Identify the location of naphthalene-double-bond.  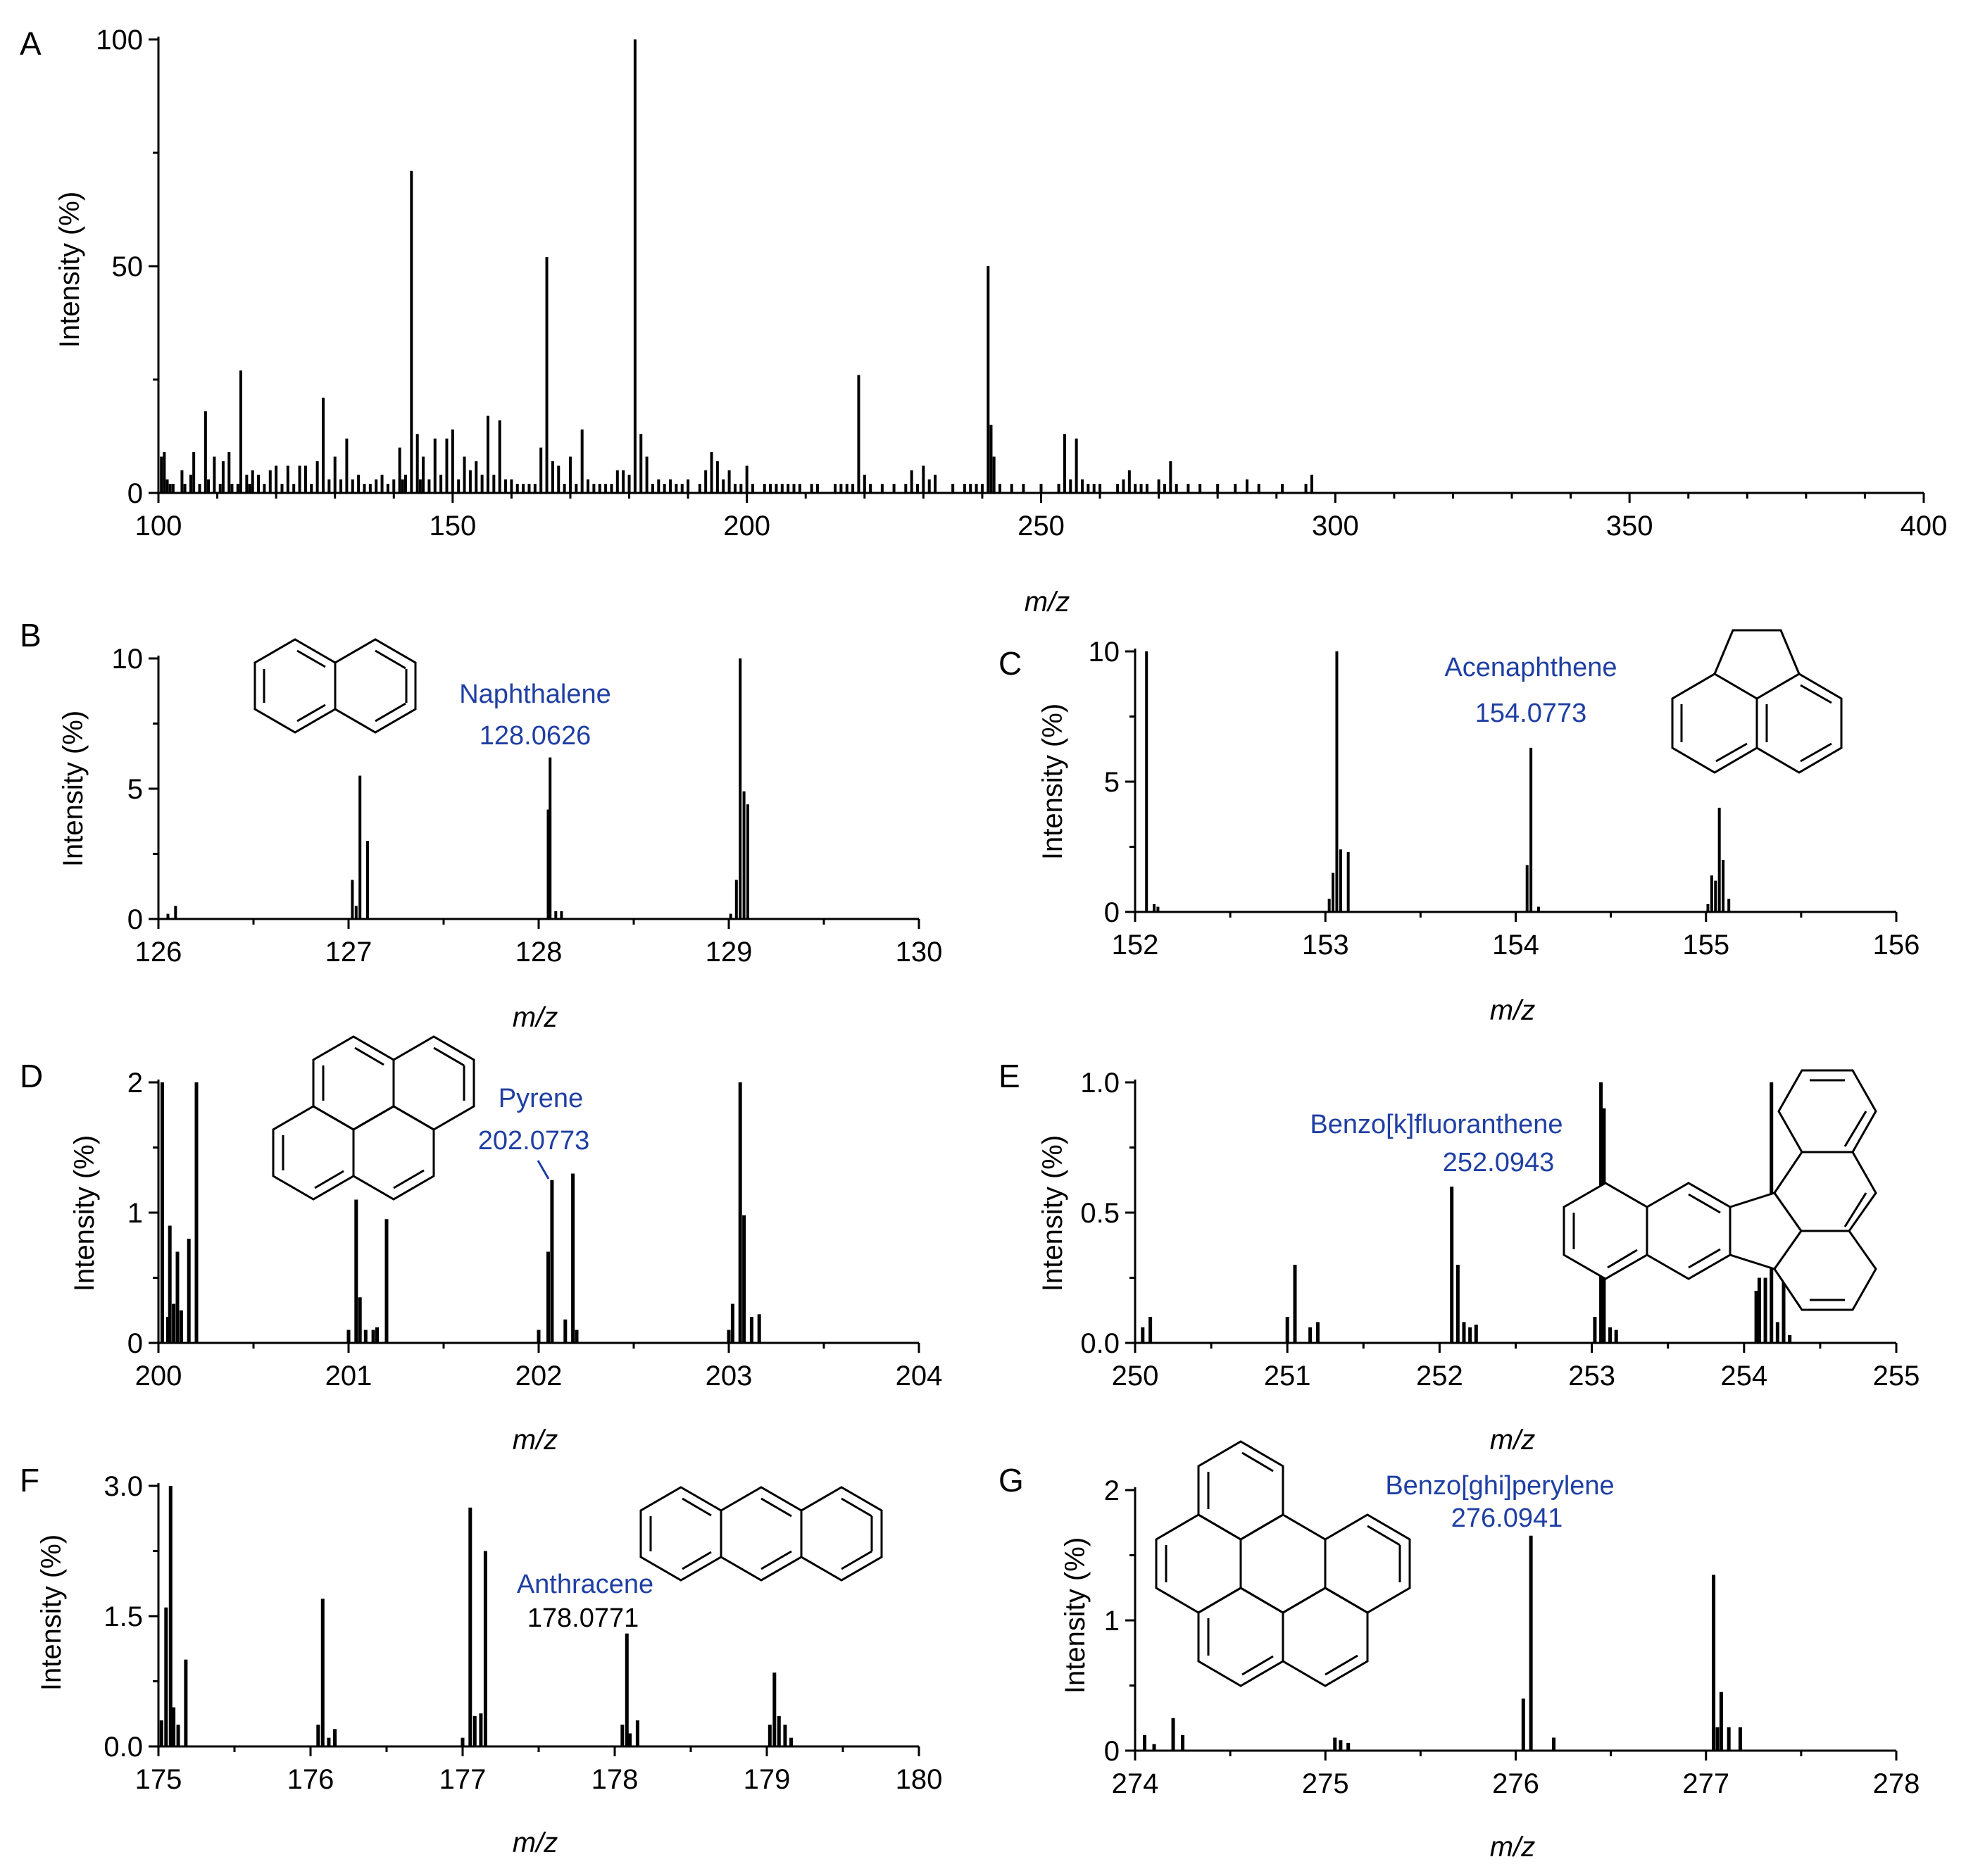
(311, 713).